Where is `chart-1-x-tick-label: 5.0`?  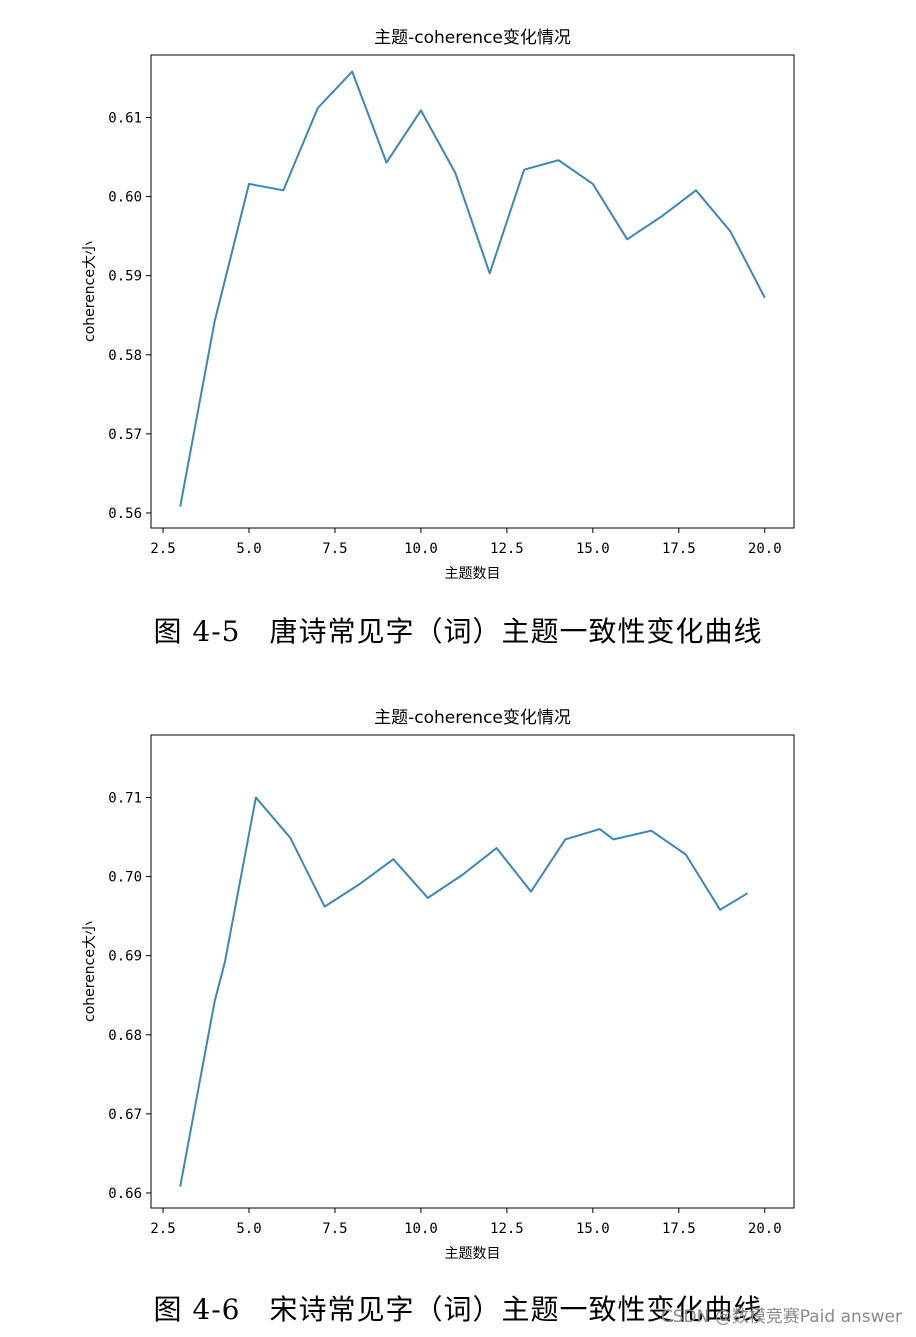 chart-1-x-tick-label: 5.0 is located at coordinates (248, 549).